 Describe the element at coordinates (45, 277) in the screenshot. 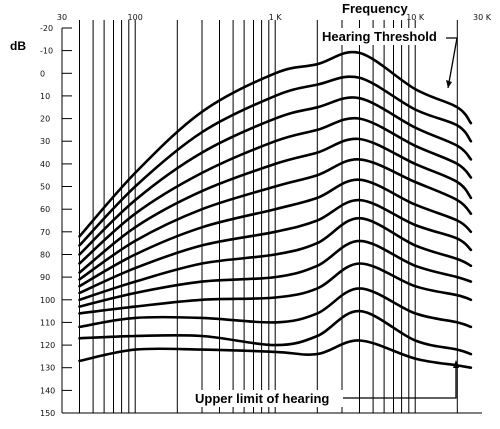

I see `y-tick-label: 90` at that location.